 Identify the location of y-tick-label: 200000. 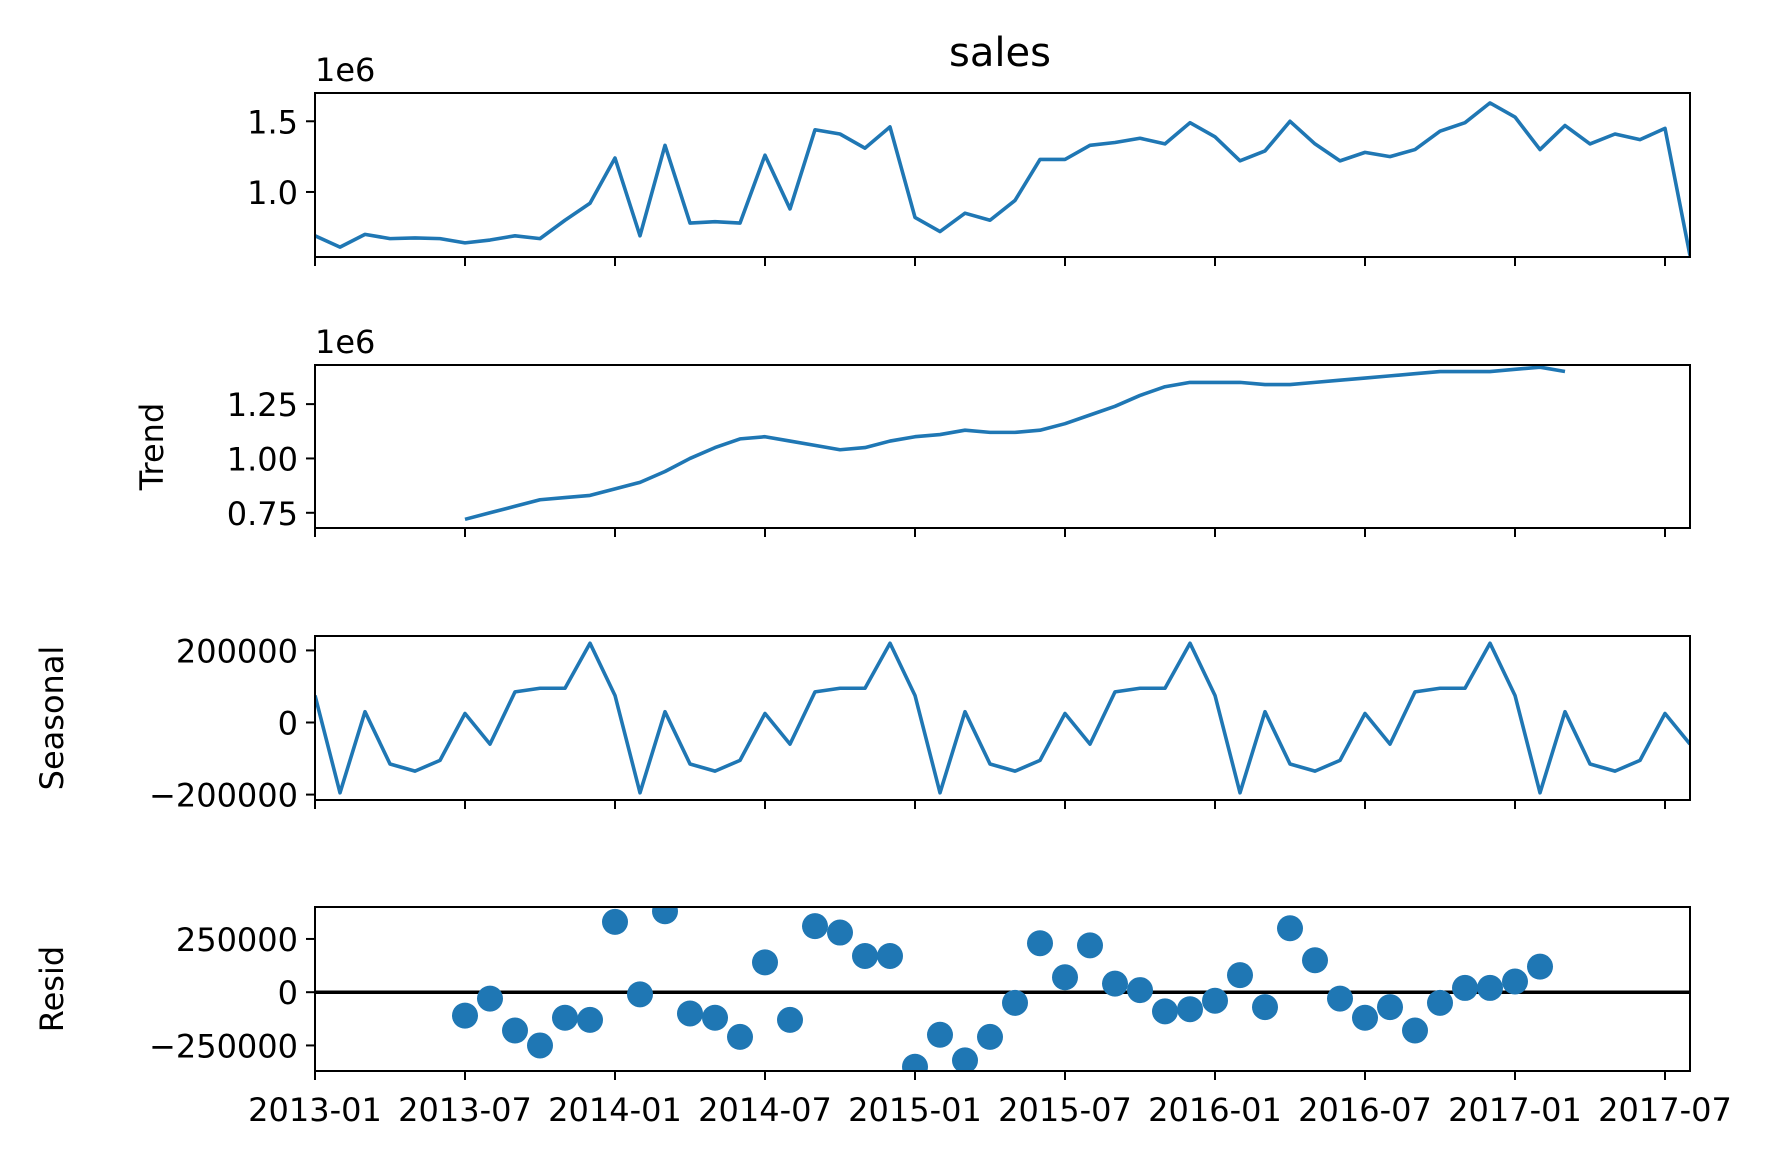
(237, 651).